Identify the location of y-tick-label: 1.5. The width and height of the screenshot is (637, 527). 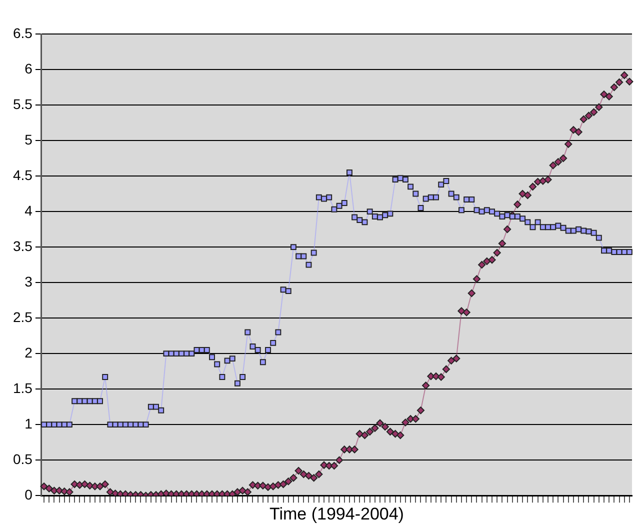
(22, 388).